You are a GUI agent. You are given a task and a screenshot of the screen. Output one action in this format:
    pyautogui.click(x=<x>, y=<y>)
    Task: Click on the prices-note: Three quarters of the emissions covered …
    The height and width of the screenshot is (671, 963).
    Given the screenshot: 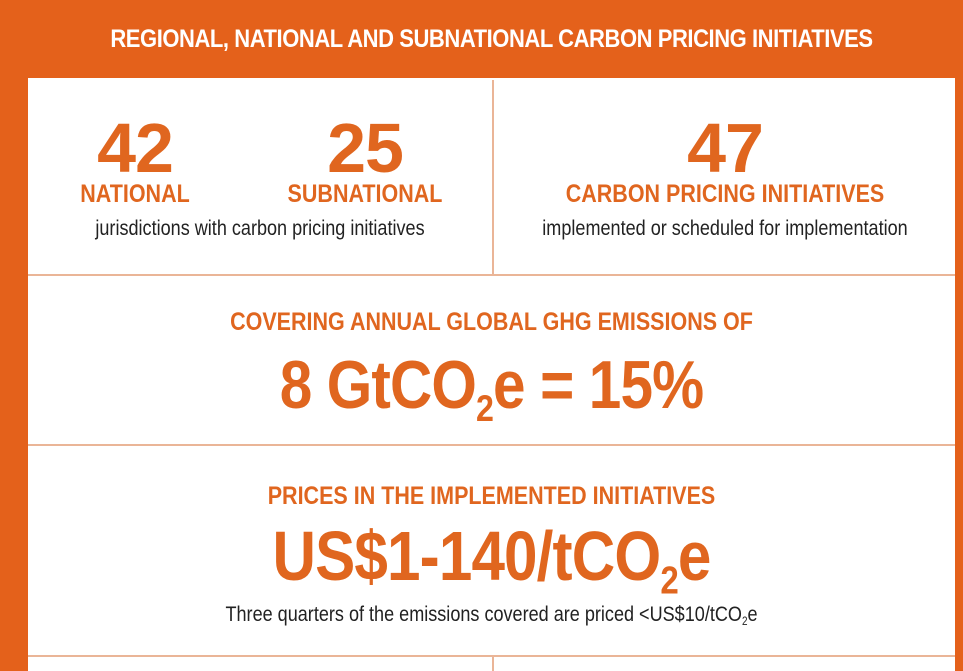 What is the action you would take?
    pyautogui.click(x=491, y=615)
    